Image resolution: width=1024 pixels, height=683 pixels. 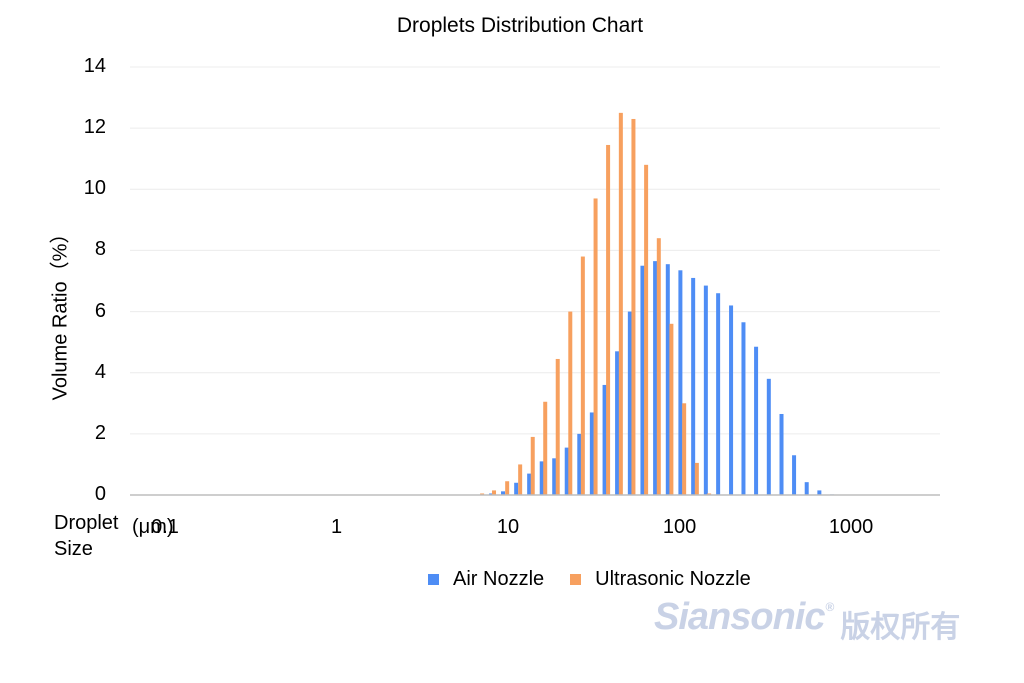 I want to click on x-tick-label: 0.1, so click(x=165, y=527).